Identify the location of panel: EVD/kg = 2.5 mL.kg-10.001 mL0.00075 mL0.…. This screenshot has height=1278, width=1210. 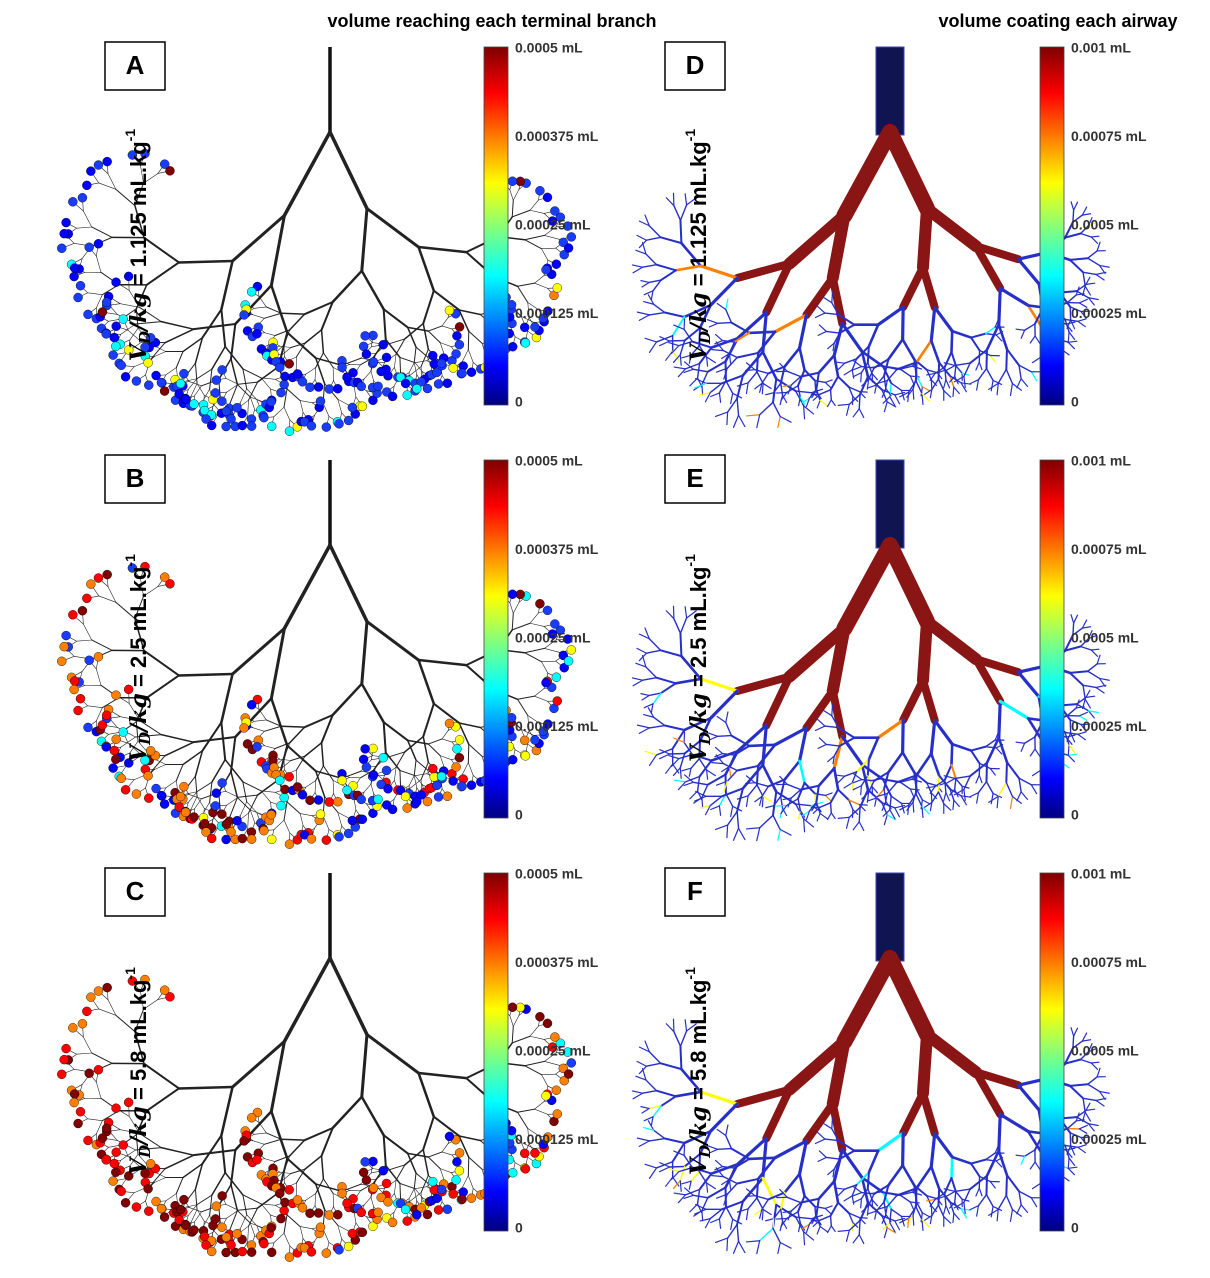
(889, 647).